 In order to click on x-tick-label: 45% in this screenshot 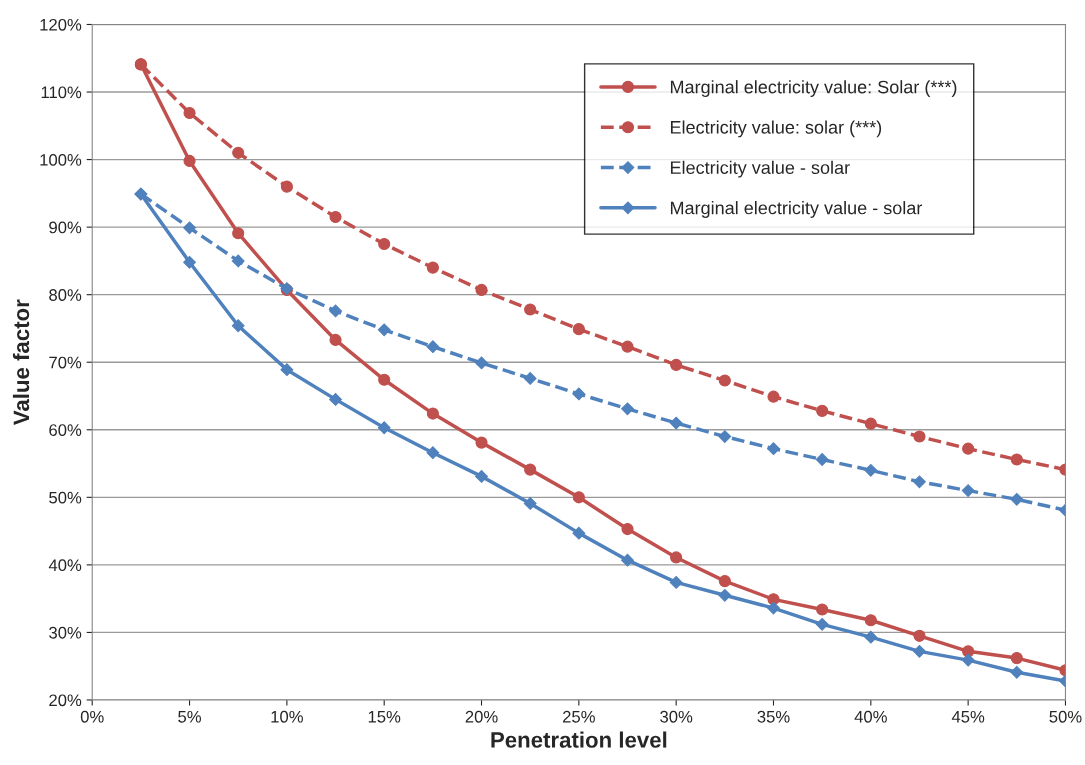, I will do `click(968, 716)`.